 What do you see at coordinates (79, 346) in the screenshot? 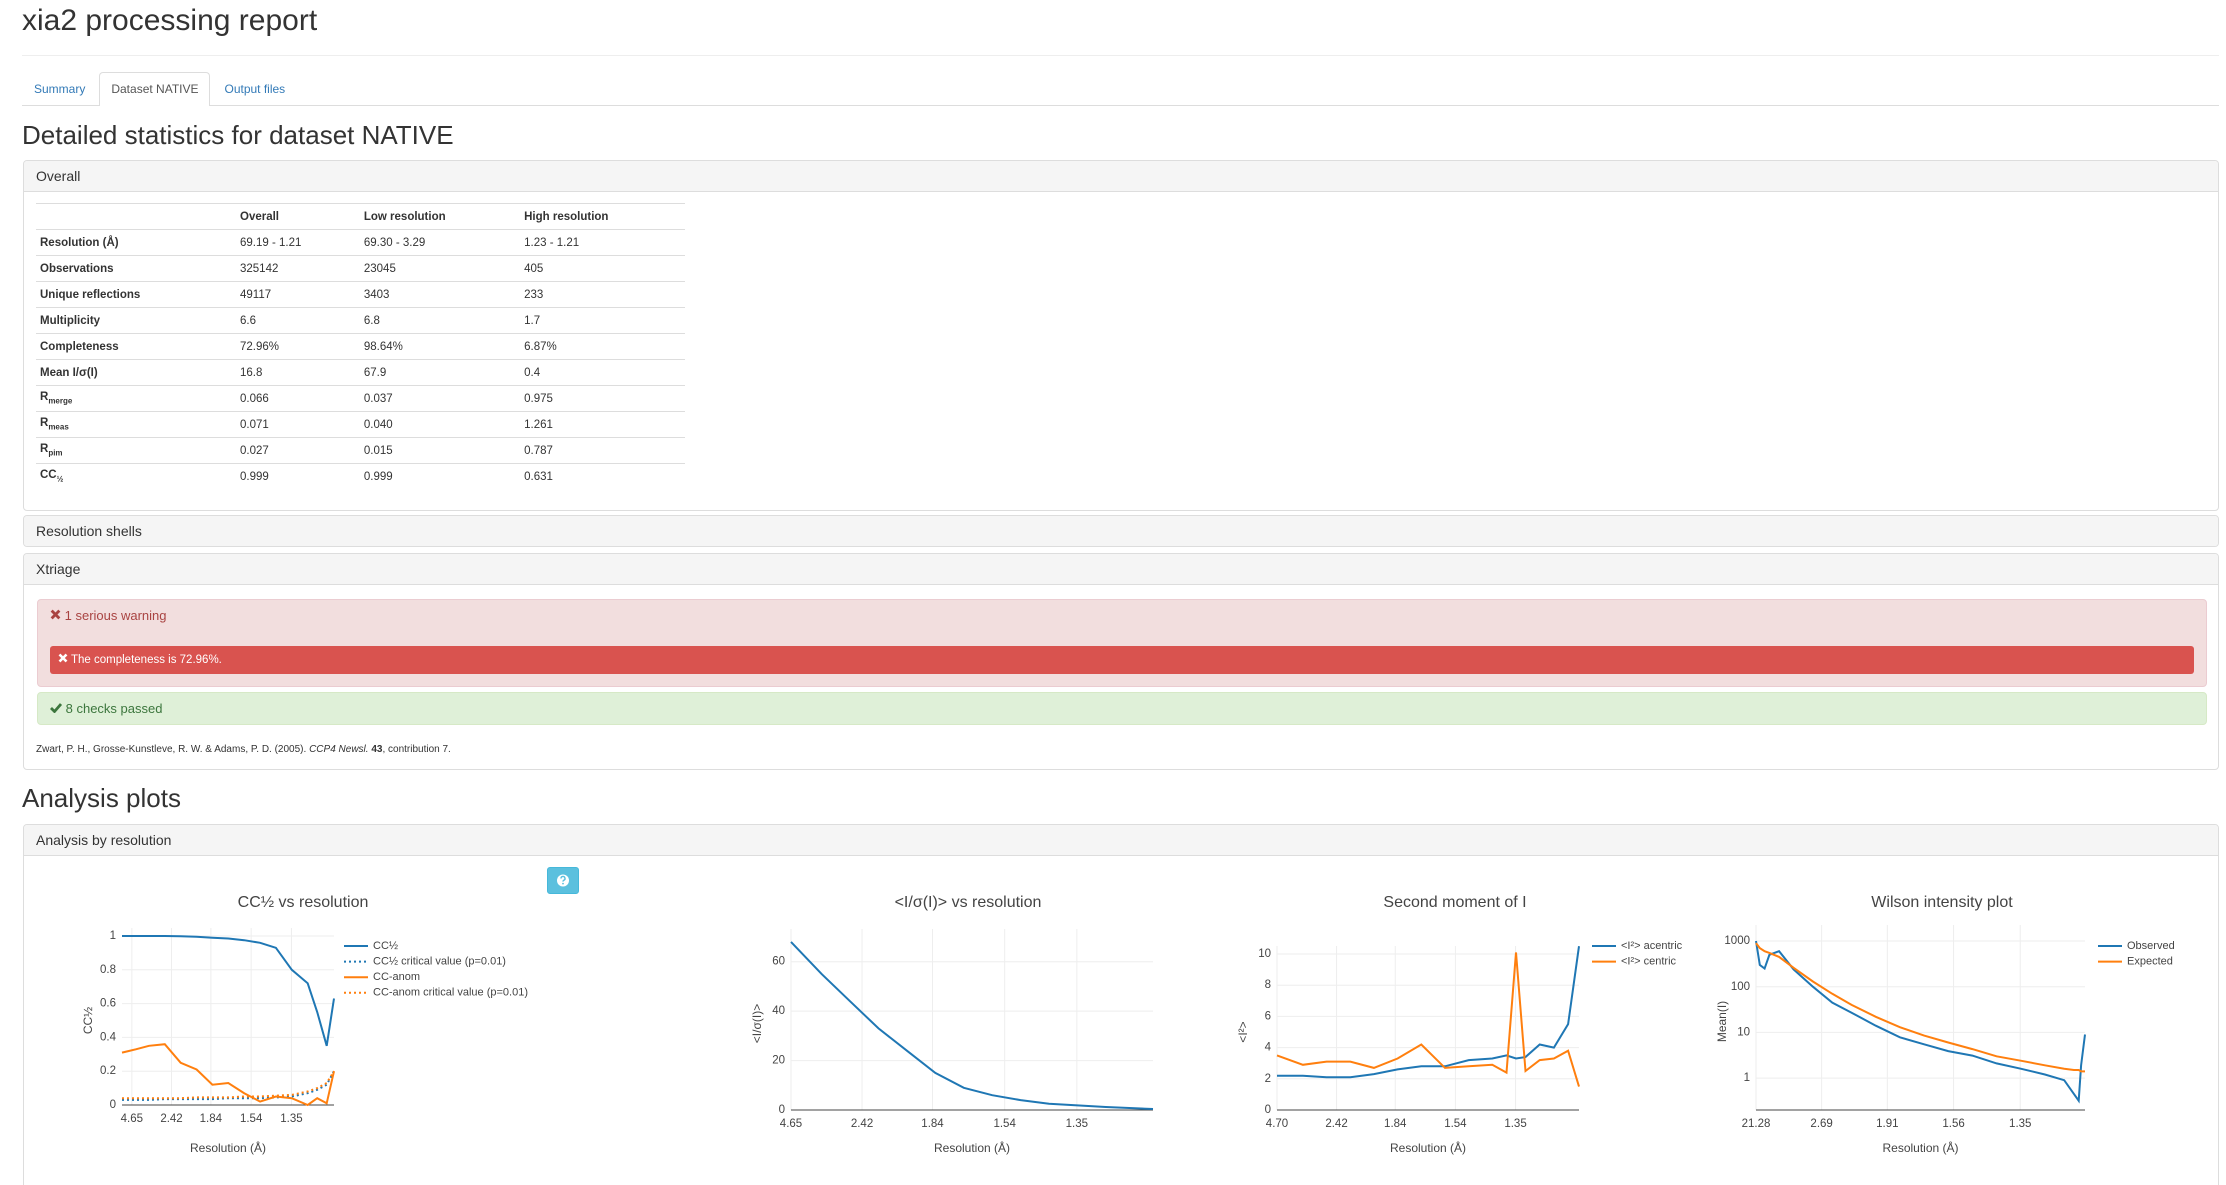
I see `label-text: Completeness` at bounding box center [79, 346].